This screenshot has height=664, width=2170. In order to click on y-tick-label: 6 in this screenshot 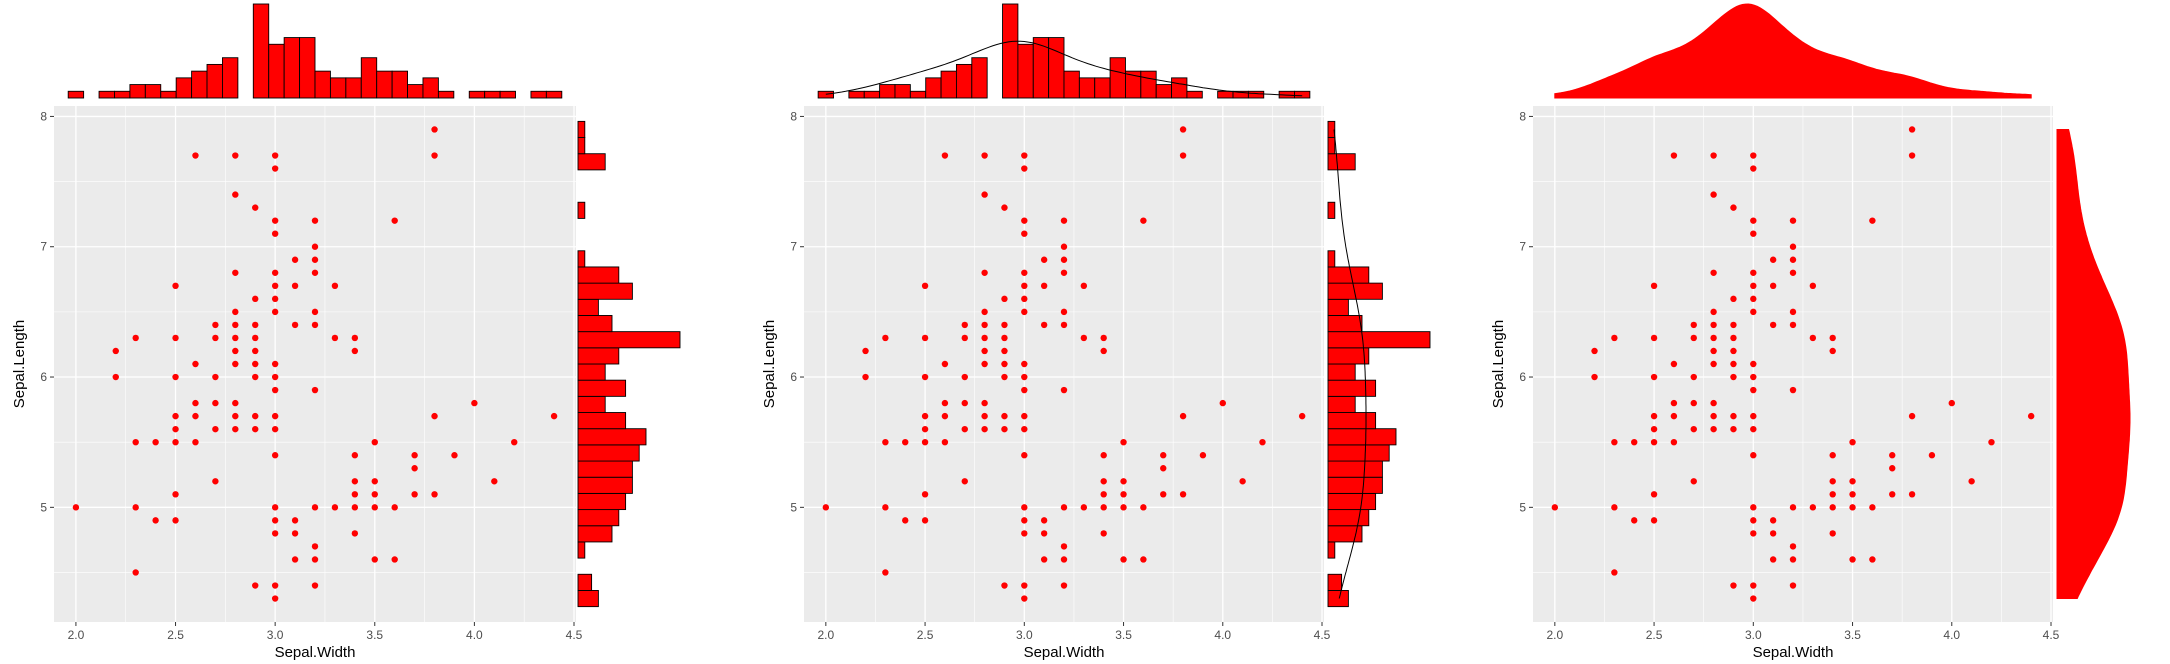, I will do `click(793, 377)`.